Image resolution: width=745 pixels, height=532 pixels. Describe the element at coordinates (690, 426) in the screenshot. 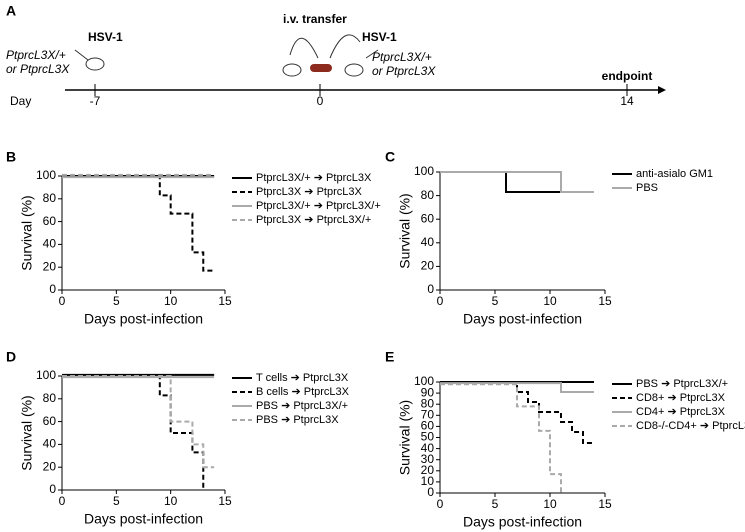

I see `legend-label: CD8-/-CD4+ ➔ PtprcL3X` at that location.